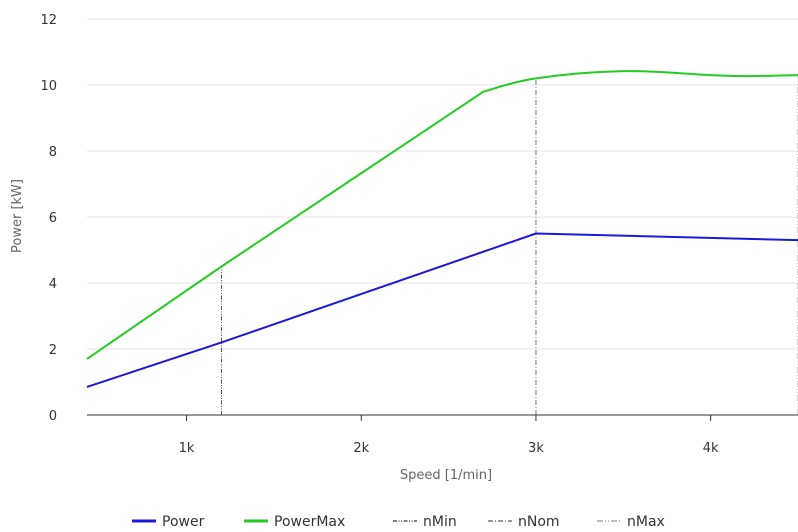 Image resolution: width=798 pixels, height=532 pixels. I want to click on legend: Power PowerMax nMin nNom nMax, so click(398, 522).